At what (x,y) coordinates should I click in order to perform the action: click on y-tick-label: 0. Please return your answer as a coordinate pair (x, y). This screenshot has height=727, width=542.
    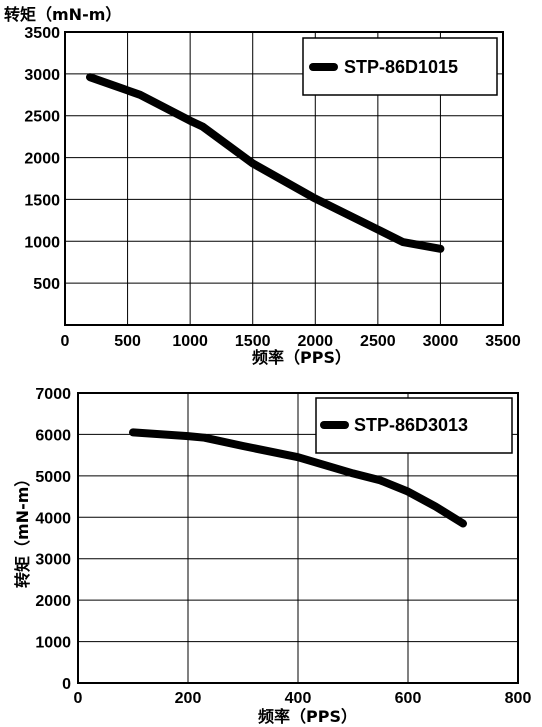
    Looking at the image, I should click on (66, 684).